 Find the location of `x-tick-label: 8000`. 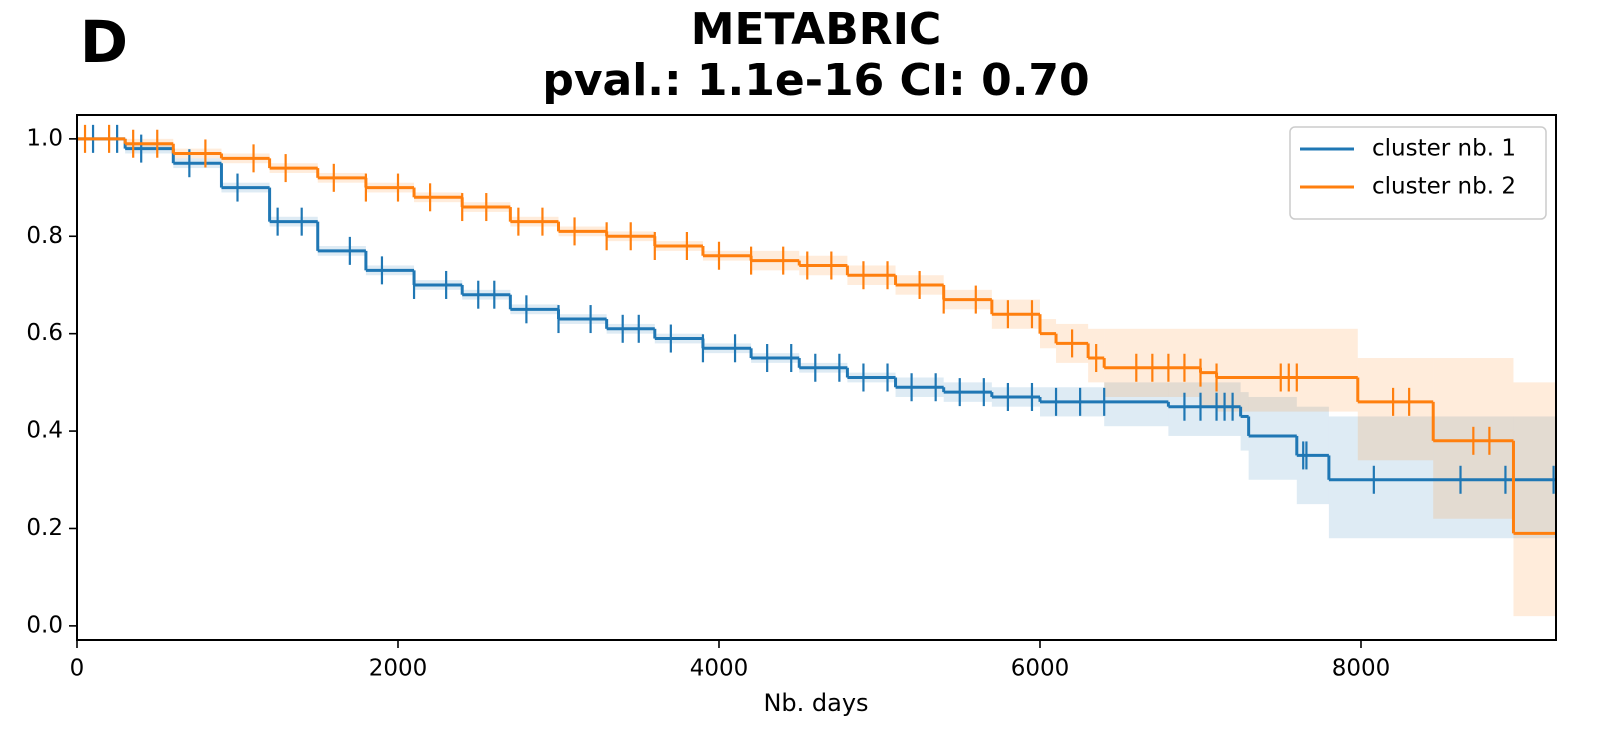

x-tick-label: 8000 is located at coordinates (1361, 669).